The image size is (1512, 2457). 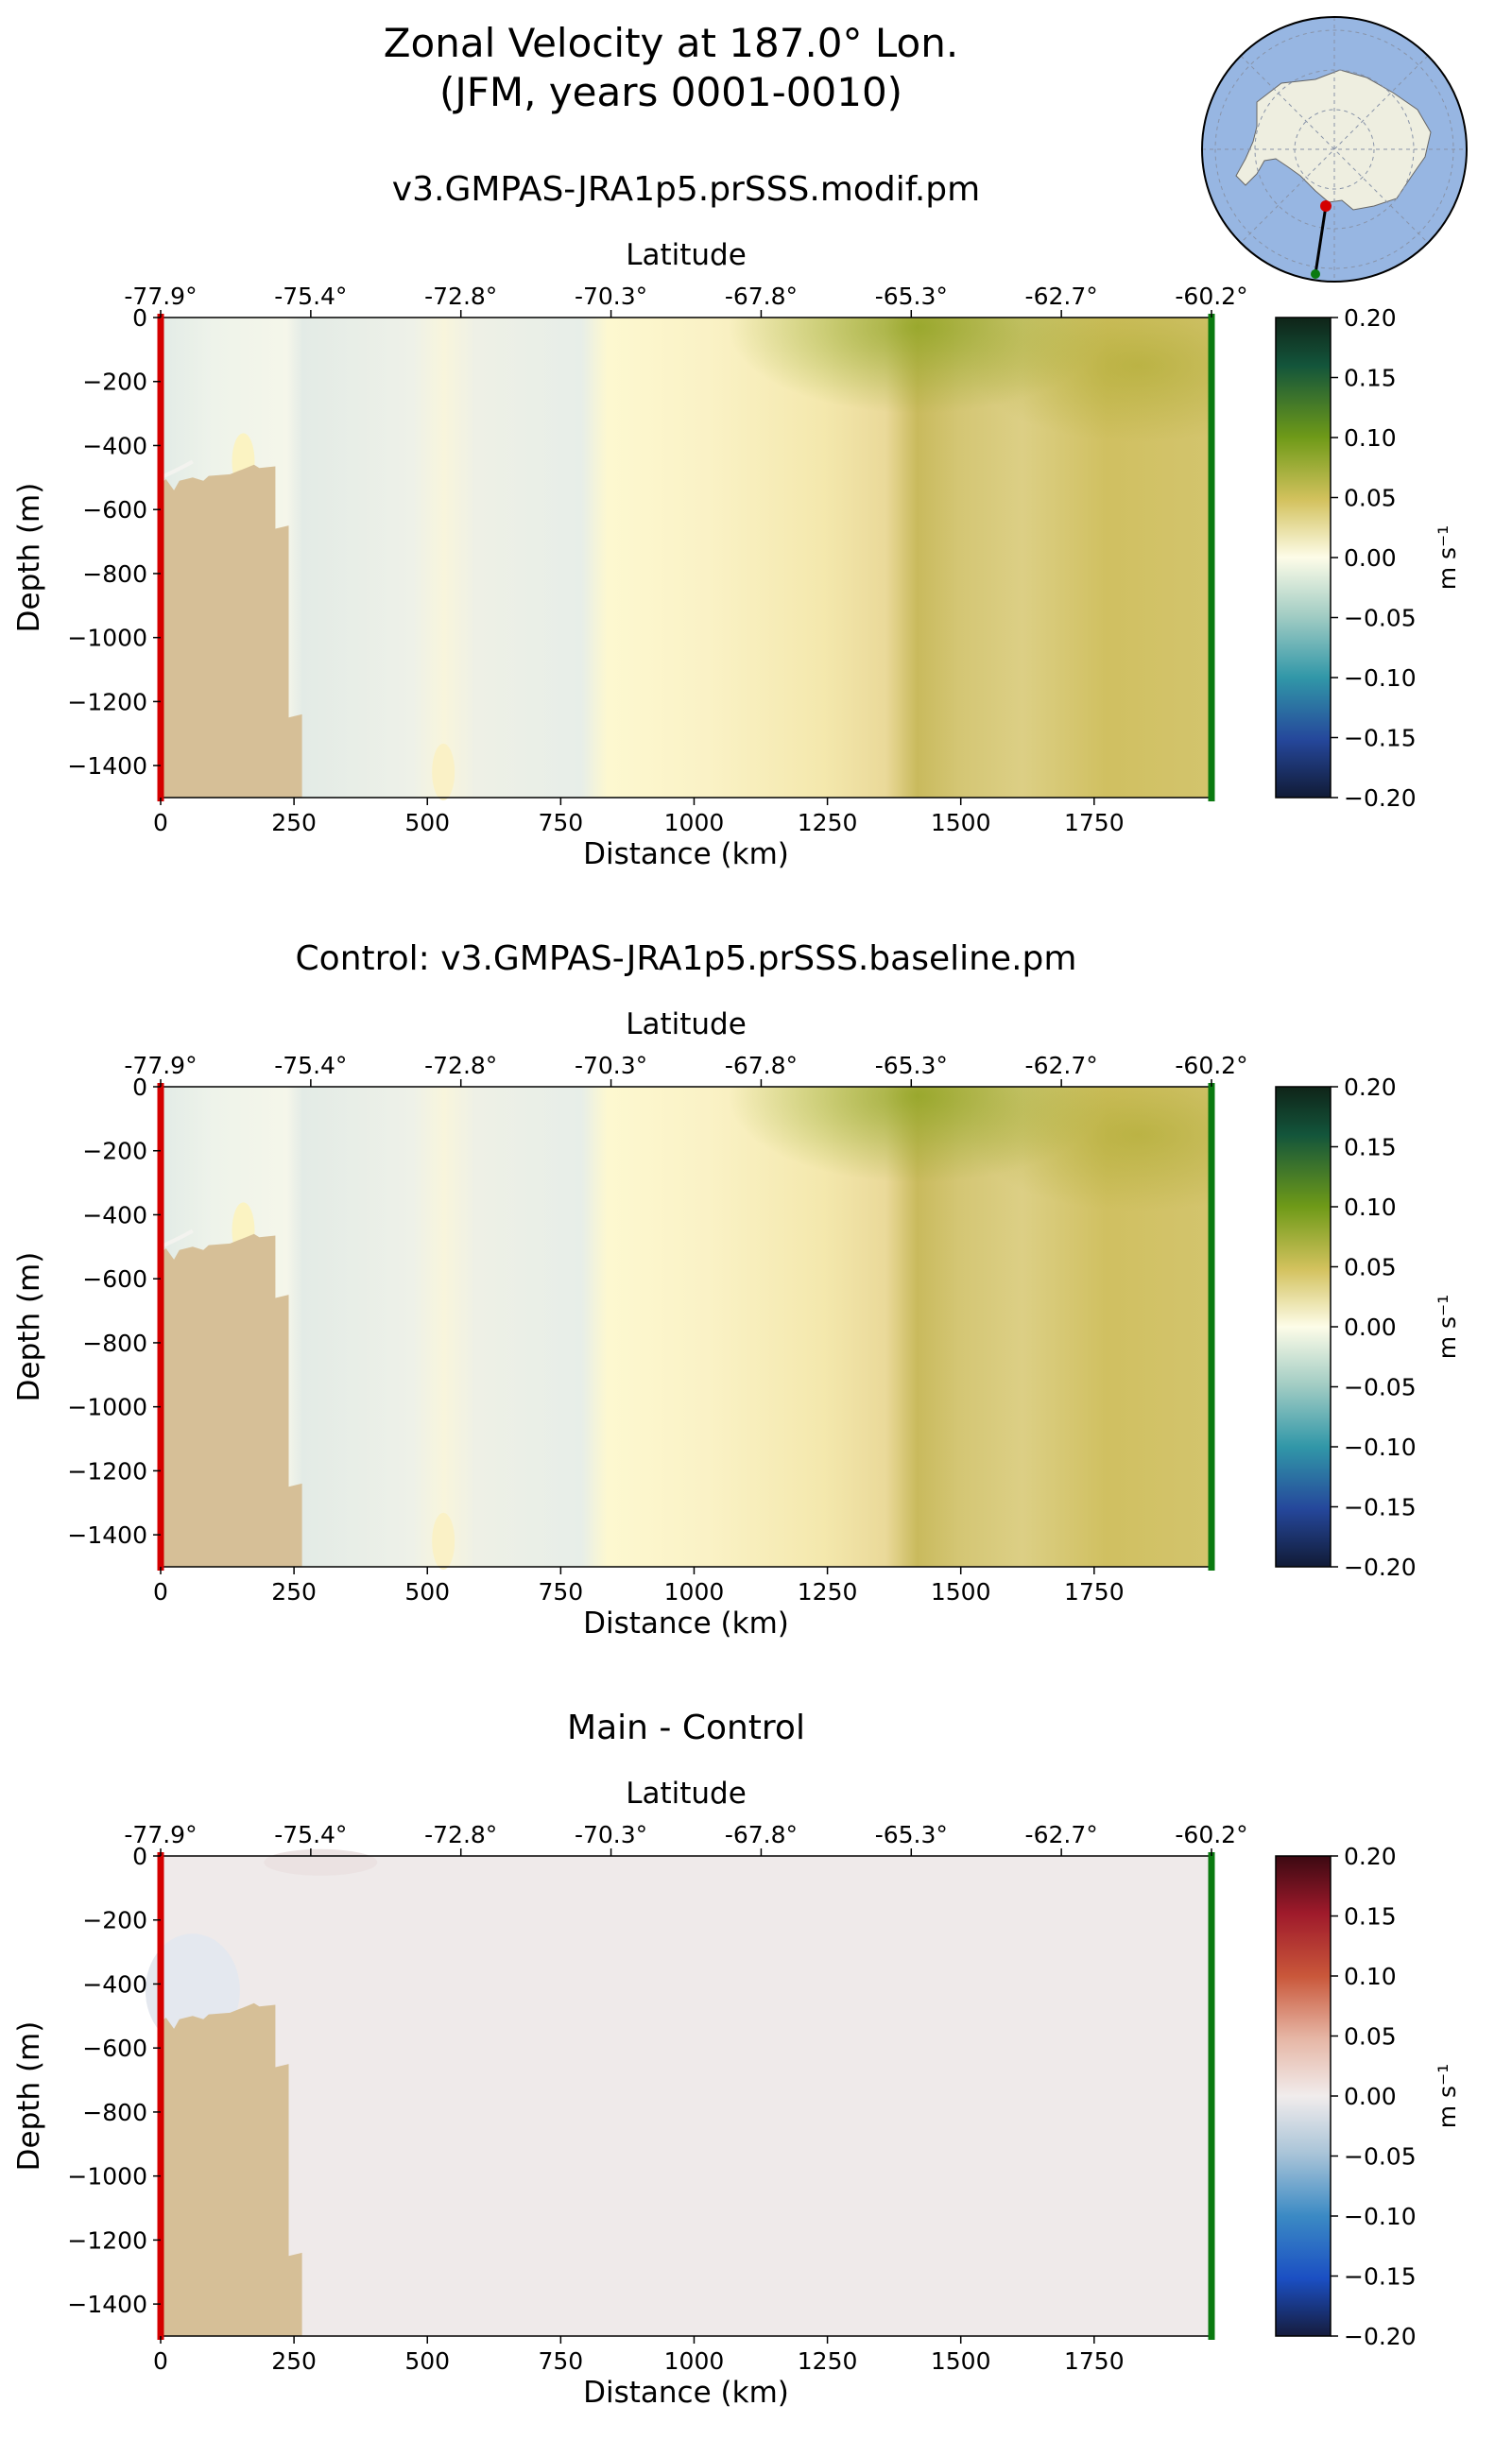 What do you see at coordinates (1380, 2157) in the screenshot?
I see `colorbar-tick-label: −0.05` at bounding box center [1380, 2157].